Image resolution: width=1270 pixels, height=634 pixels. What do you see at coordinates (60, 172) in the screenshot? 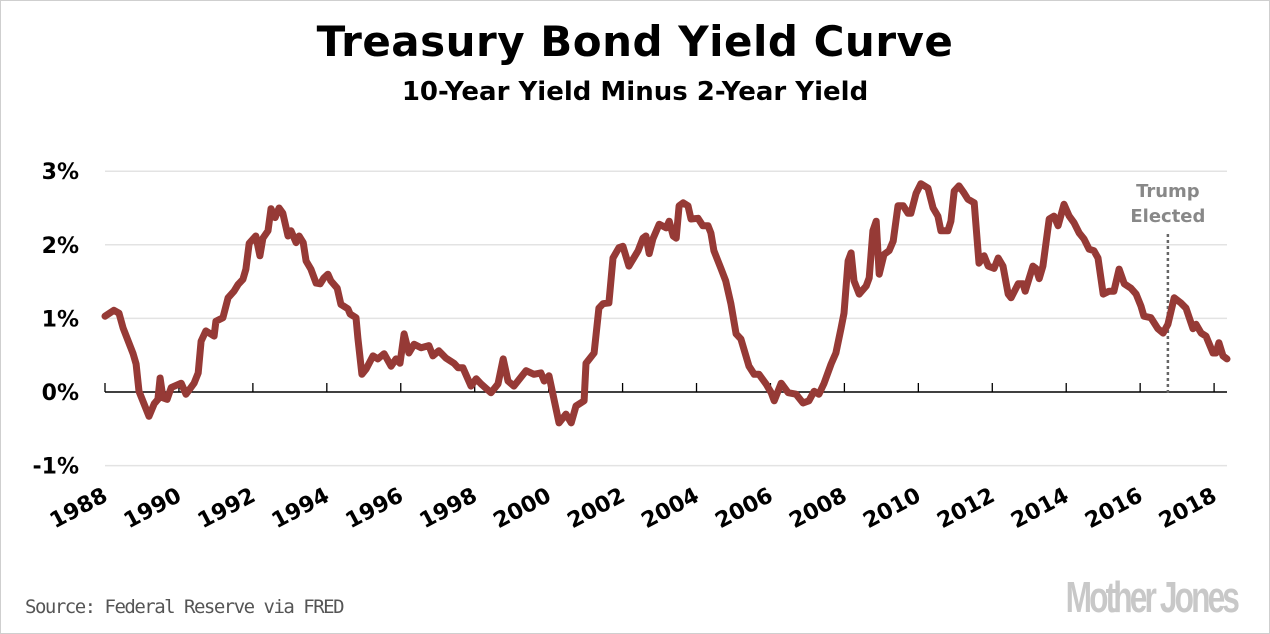
I see `y-tick-label: 3%` at bounding box center [60, 172].